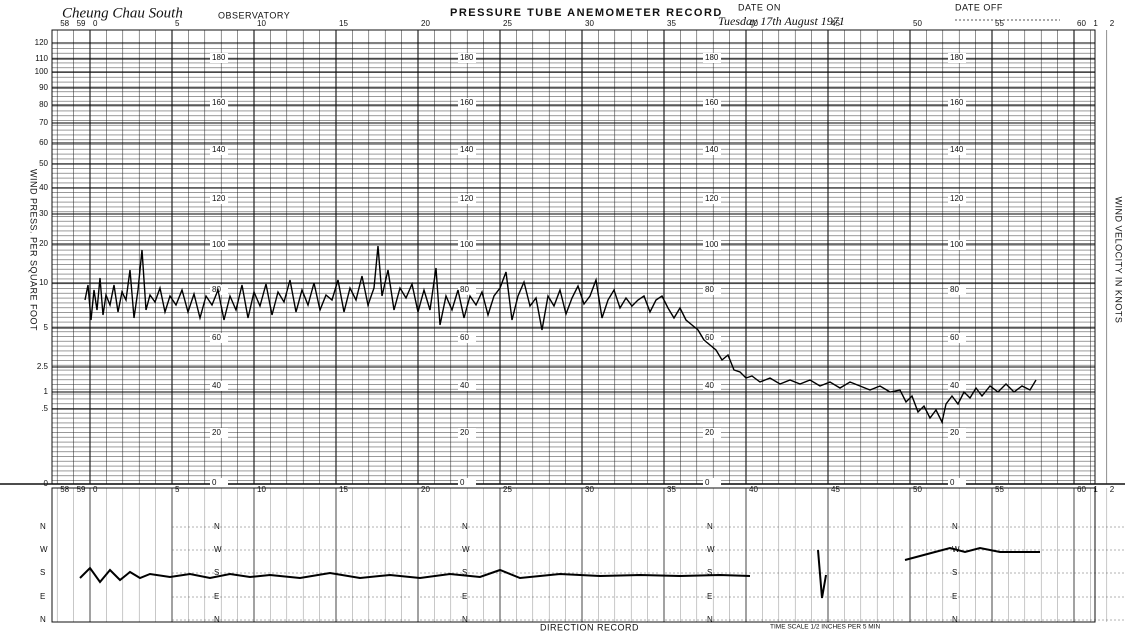  I want to click on time-label: 25, so click(507, 23).